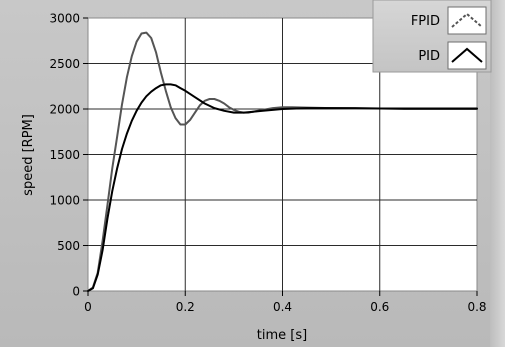 This screenshot has height=351, width=505. I want to click on y-tick-label: 2500, so click(64, 64).